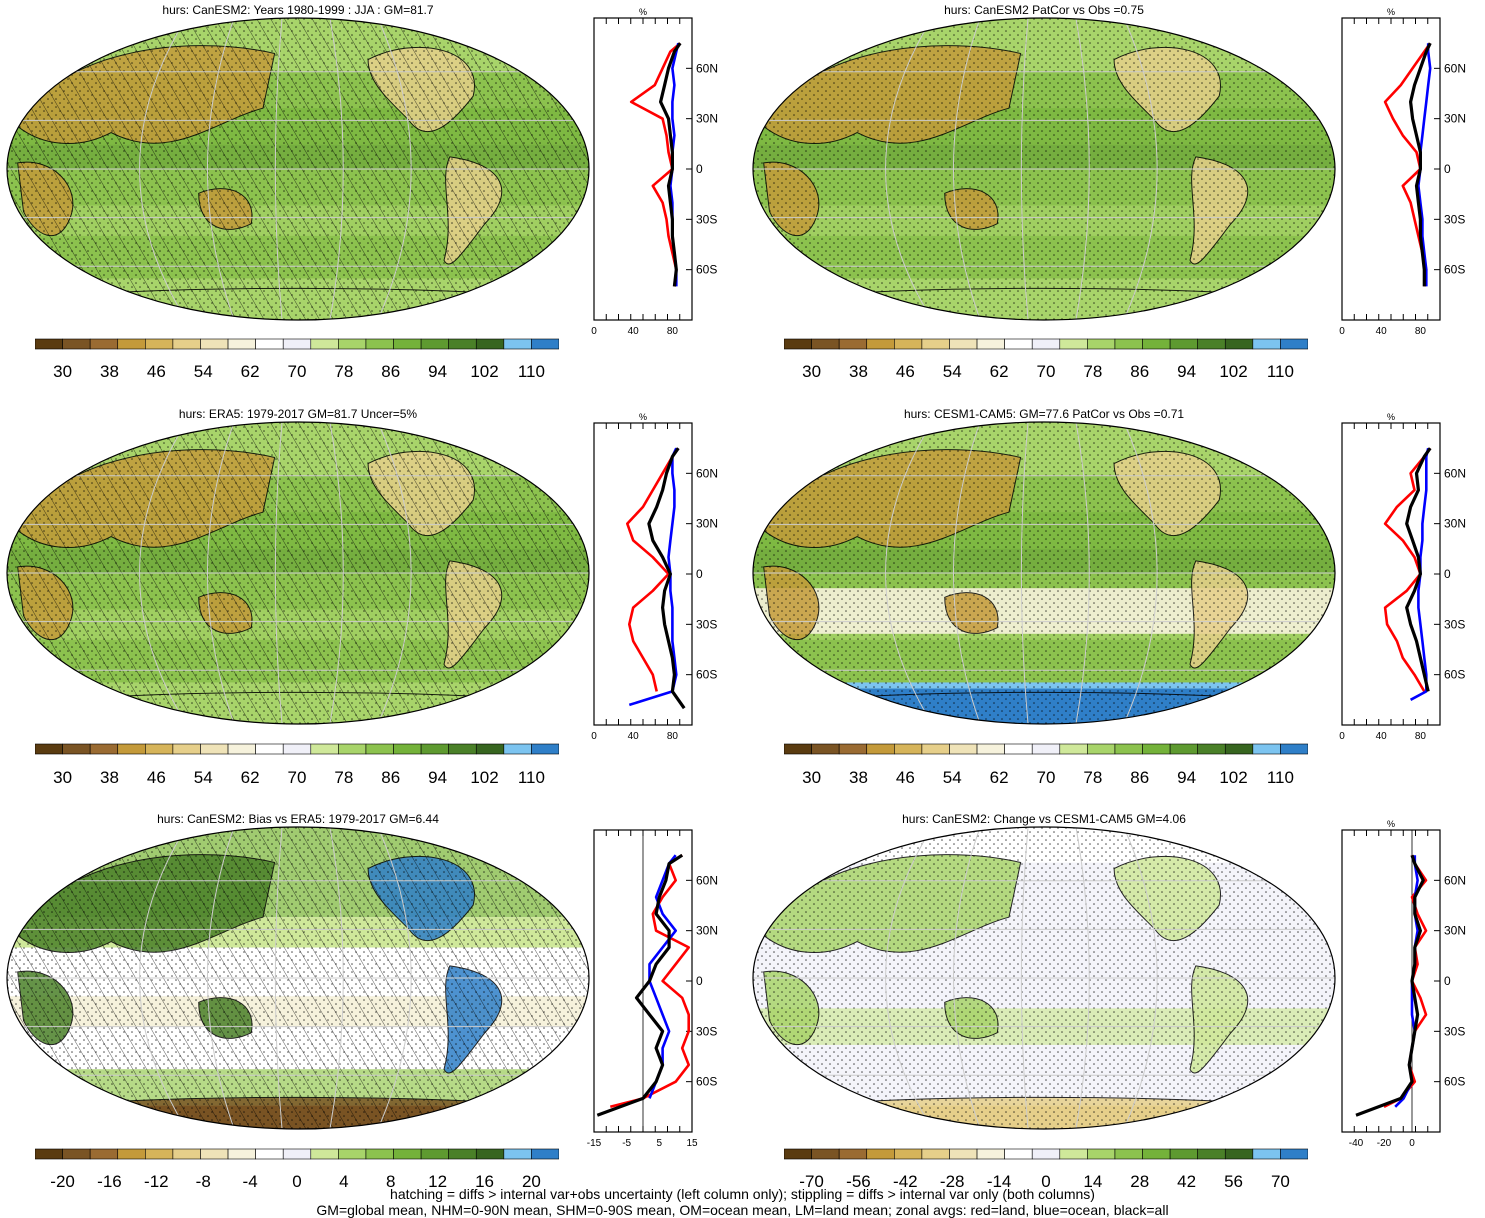 The width and height of the screenshot is (1485, 1218). I want to click on colorbar-label: -4, so click(250, 1181).